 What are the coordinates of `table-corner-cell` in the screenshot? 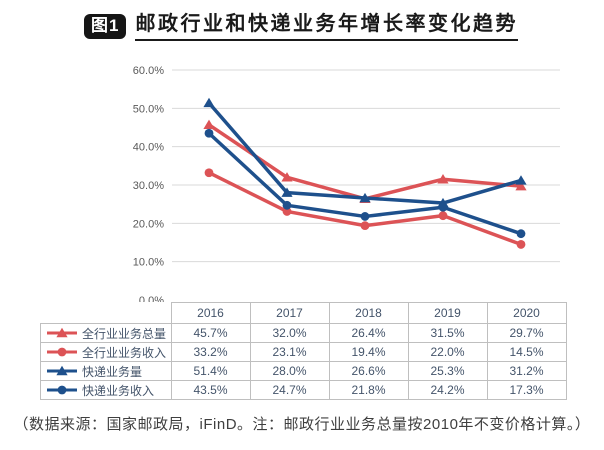 It's located at (106, 313).